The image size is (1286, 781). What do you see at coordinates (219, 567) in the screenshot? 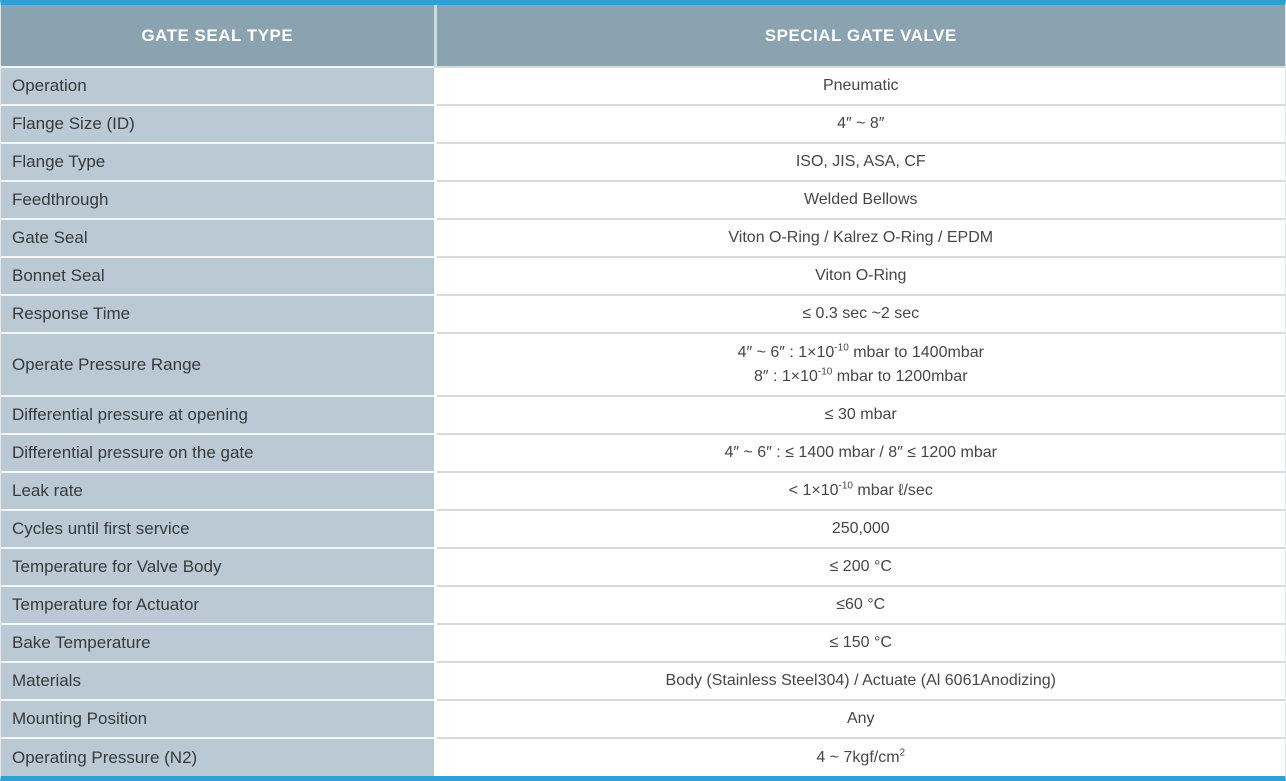
I see `spec-label: Temperature for Valve Body` at bounding box center [219, 567].